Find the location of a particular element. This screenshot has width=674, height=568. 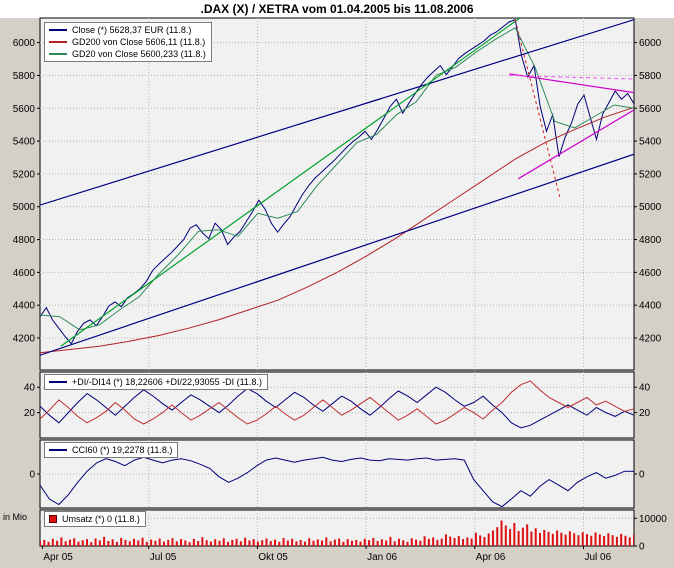

legend-item-gd20: GD20 von Close 5600,233 (11.8.) is located at coordinates (127, 54).